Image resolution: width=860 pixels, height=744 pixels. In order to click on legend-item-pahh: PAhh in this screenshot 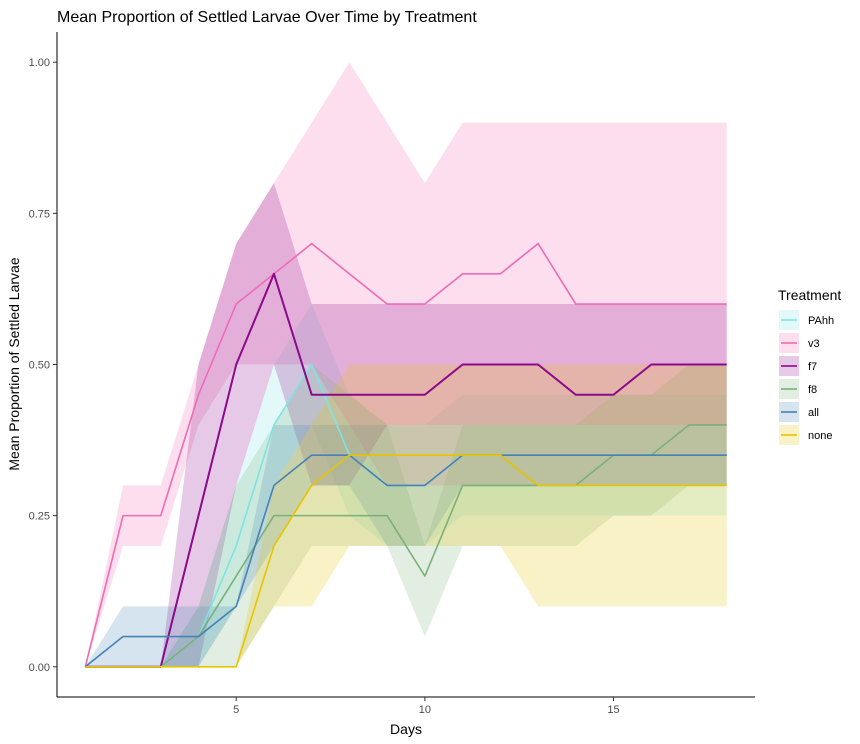, I will do `click(806, 320)`.